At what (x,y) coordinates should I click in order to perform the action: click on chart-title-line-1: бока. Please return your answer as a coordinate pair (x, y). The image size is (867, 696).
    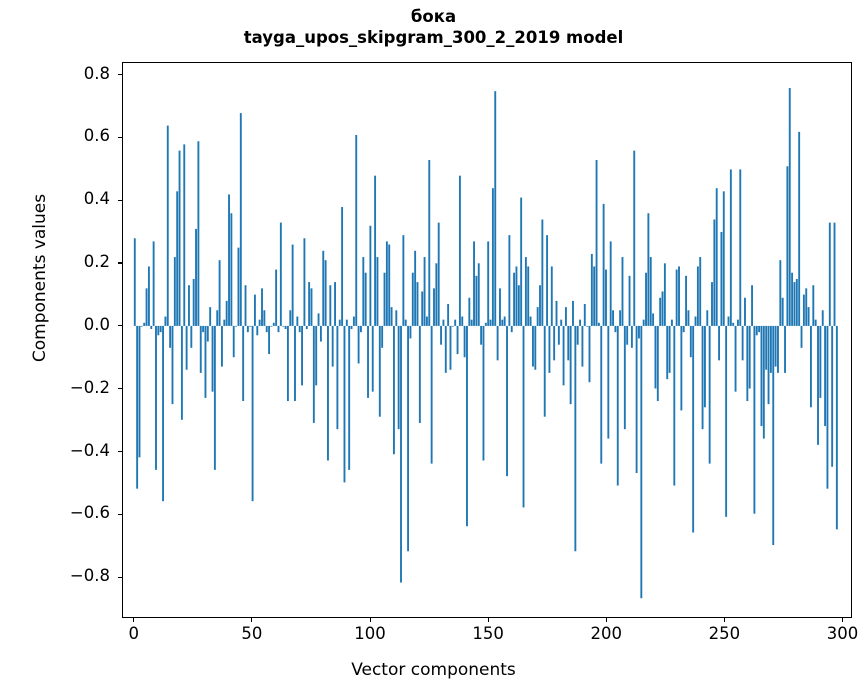
    Looking at the image, I should click on (433, 16).